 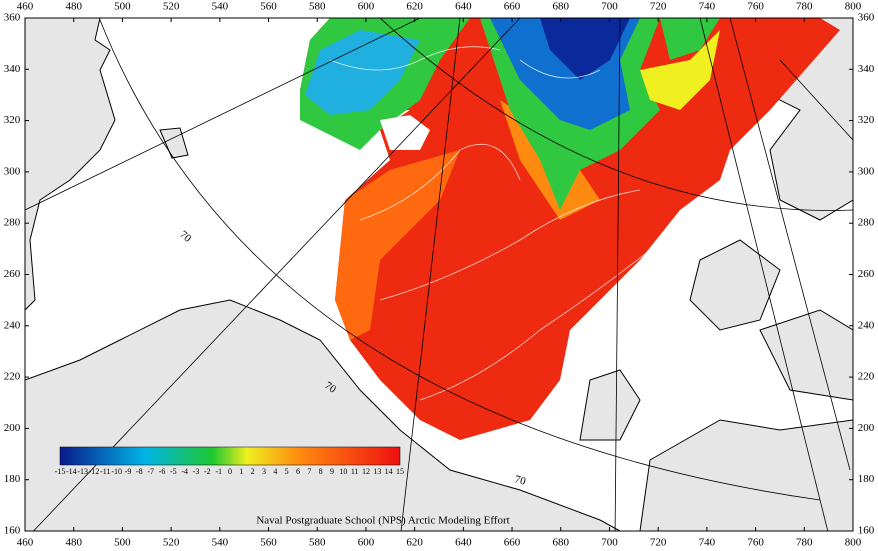 I want to click on colorbar-label: -4, so click(x=184, y=471).